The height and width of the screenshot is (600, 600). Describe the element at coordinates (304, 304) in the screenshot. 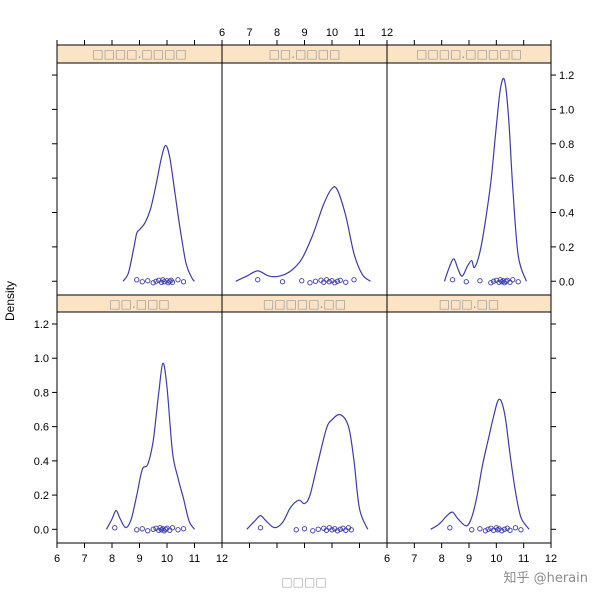

I see `panel-strip-label: □□□□□.□□` at that location.